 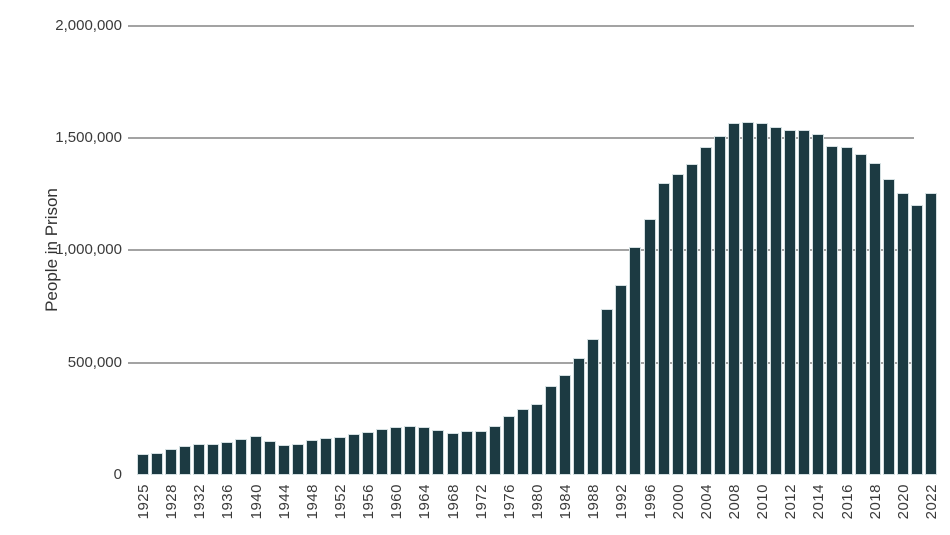 I want to click on bar-2010, so click(x=762, y=299).